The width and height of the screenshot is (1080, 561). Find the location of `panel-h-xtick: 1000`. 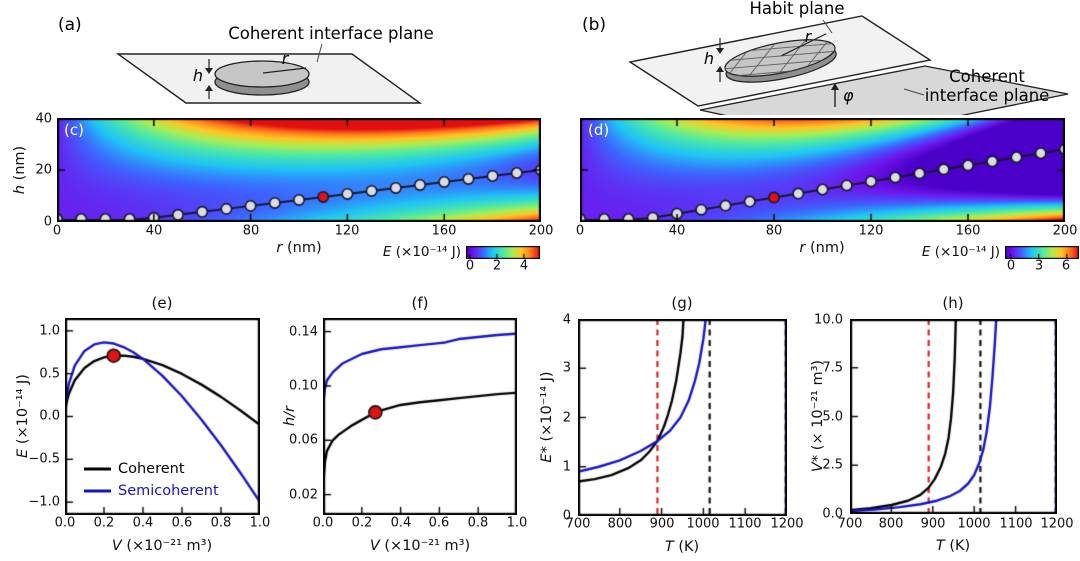

panel-h-xtick: 1000 is located at coordinates (974, 524).